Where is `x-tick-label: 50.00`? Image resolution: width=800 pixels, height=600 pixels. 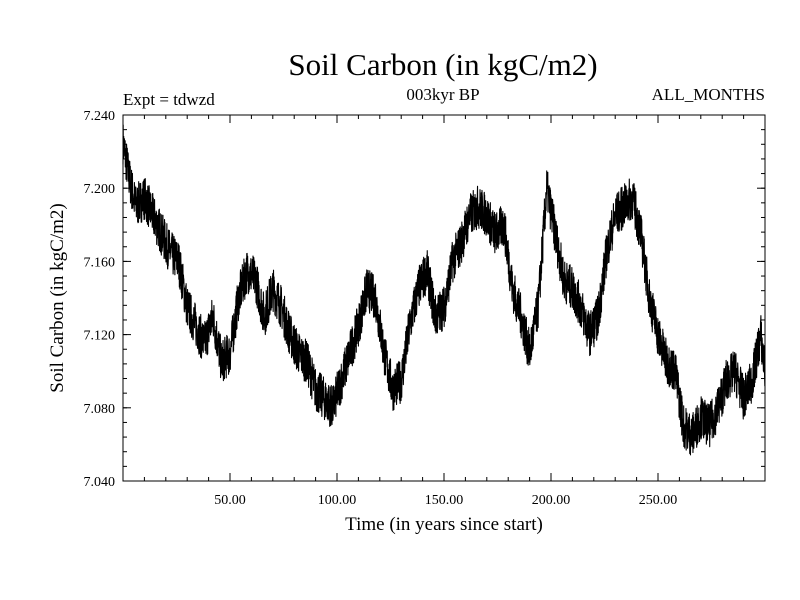 x-tick-label: 50.00 is located at coordinates (230, 500).